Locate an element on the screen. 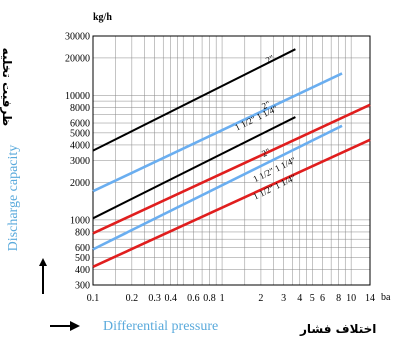  x-tick-label: 4 is located at coordinates (299, 298).